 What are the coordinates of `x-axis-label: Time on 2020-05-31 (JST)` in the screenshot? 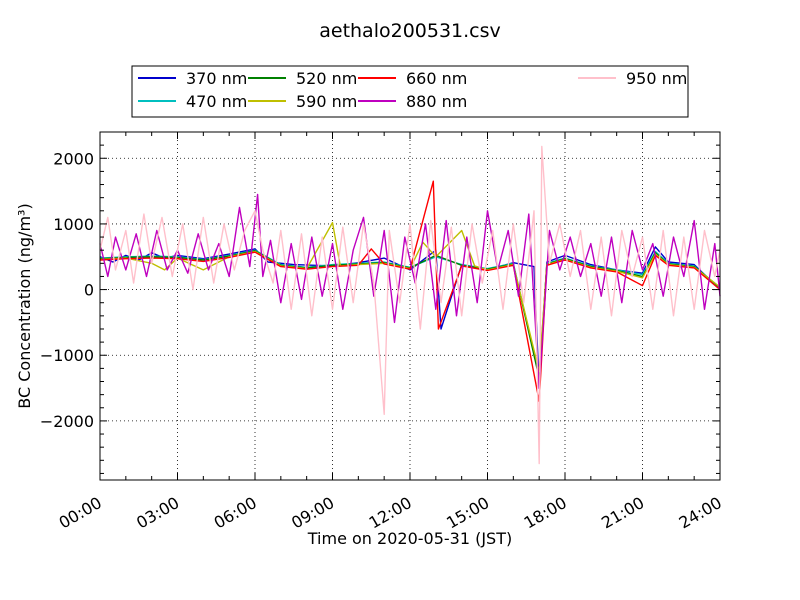 It's located at (409, 538).